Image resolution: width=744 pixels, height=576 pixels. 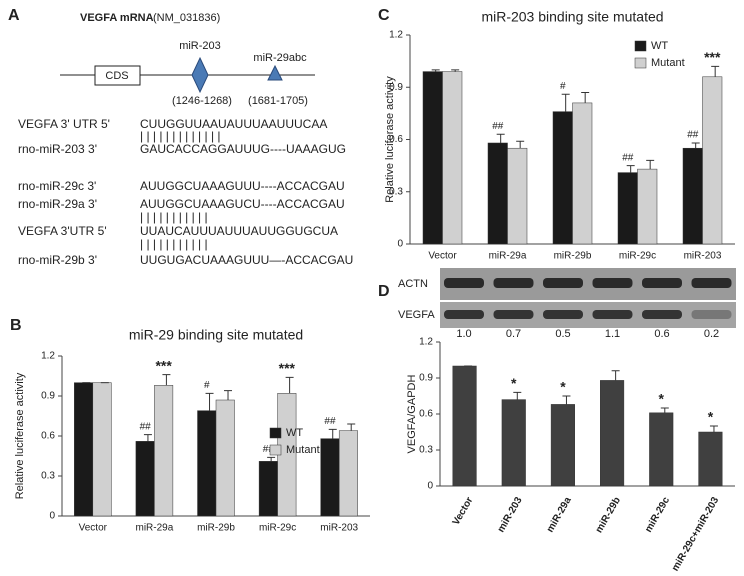 What do you see at coordinates (280, 58) in the screenshot?
I see `site-name: miR-29abc` at bounding box center [280, 58].